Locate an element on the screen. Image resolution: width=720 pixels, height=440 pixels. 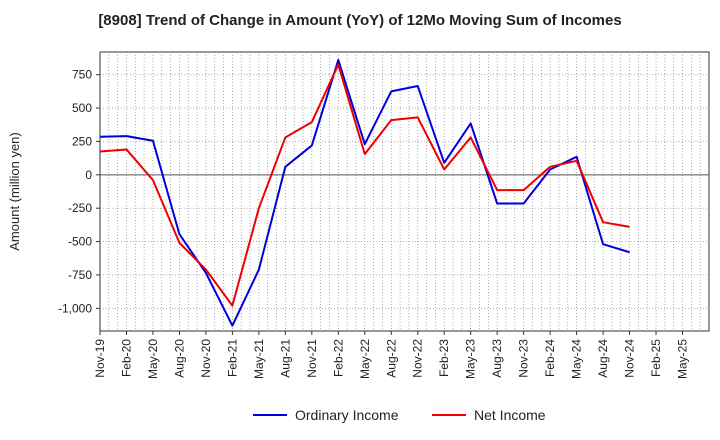
x-tick-label: May-24 is located at coordinates (577, 359).